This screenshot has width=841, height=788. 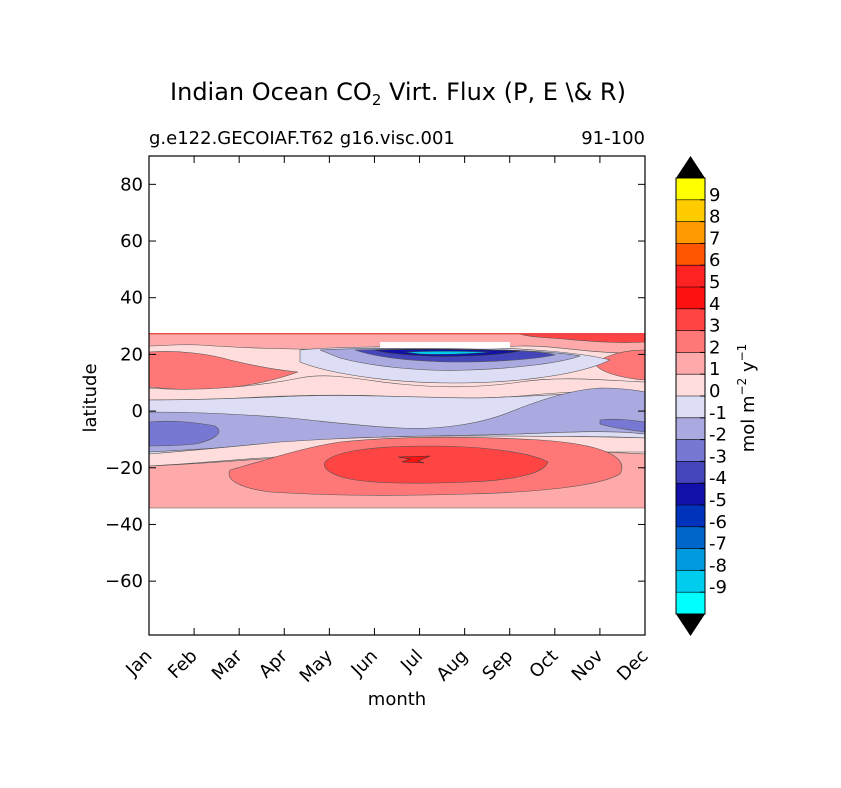 I want to click on y-tick-label: 20, so click(x=131, y=354).